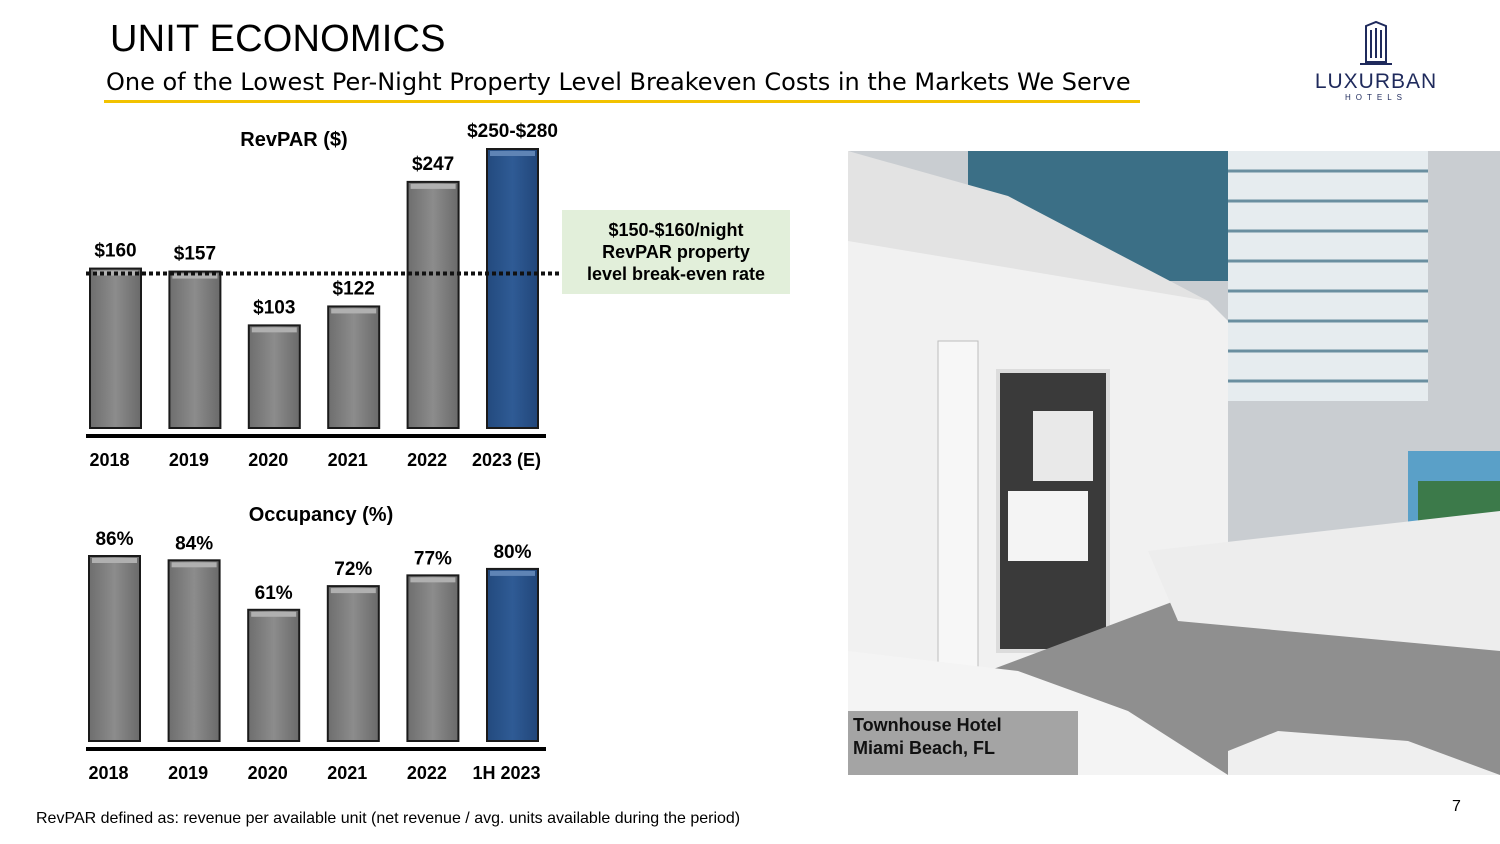 This screenshot has height=844, width=1500. What do you see at coordinates (194, 543) in the screenshot?
I see `occupancy-data-label: 84%` at bounding box center [194, 543].